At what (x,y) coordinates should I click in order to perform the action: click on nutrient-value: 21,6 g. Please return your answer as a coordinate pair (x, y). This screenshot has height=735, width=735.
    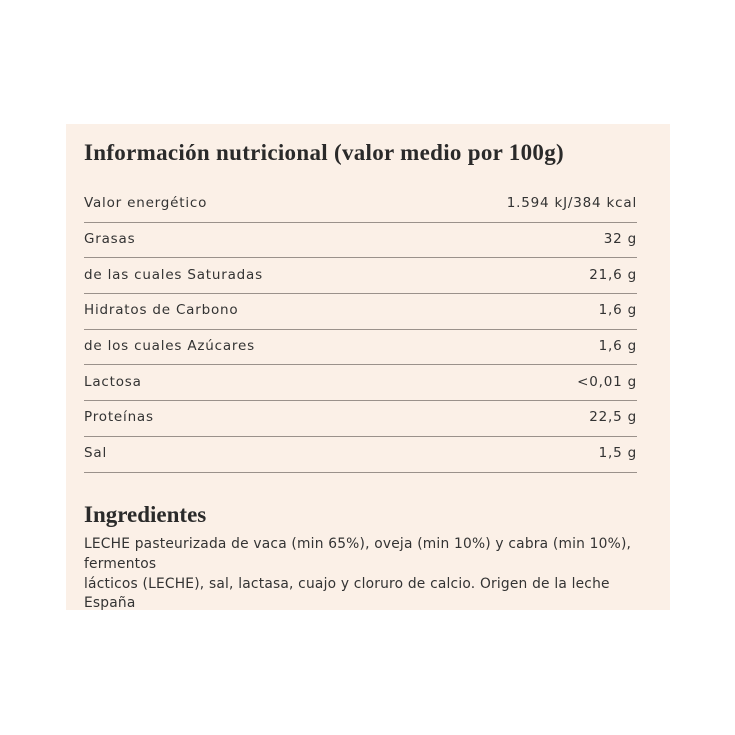
    Looking at the image, I should click on (613, 274).